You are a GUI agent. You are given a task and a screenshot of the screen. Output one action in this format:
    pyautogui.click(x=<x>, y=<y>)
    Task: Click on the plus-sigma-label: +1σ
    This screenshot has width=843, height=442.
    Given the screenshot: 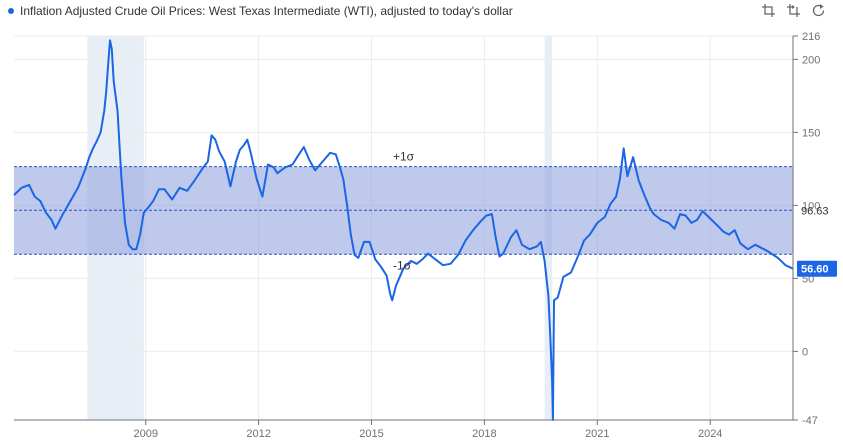 What is the action you would take?
    pyautogui.click(x=404, y=157)
    